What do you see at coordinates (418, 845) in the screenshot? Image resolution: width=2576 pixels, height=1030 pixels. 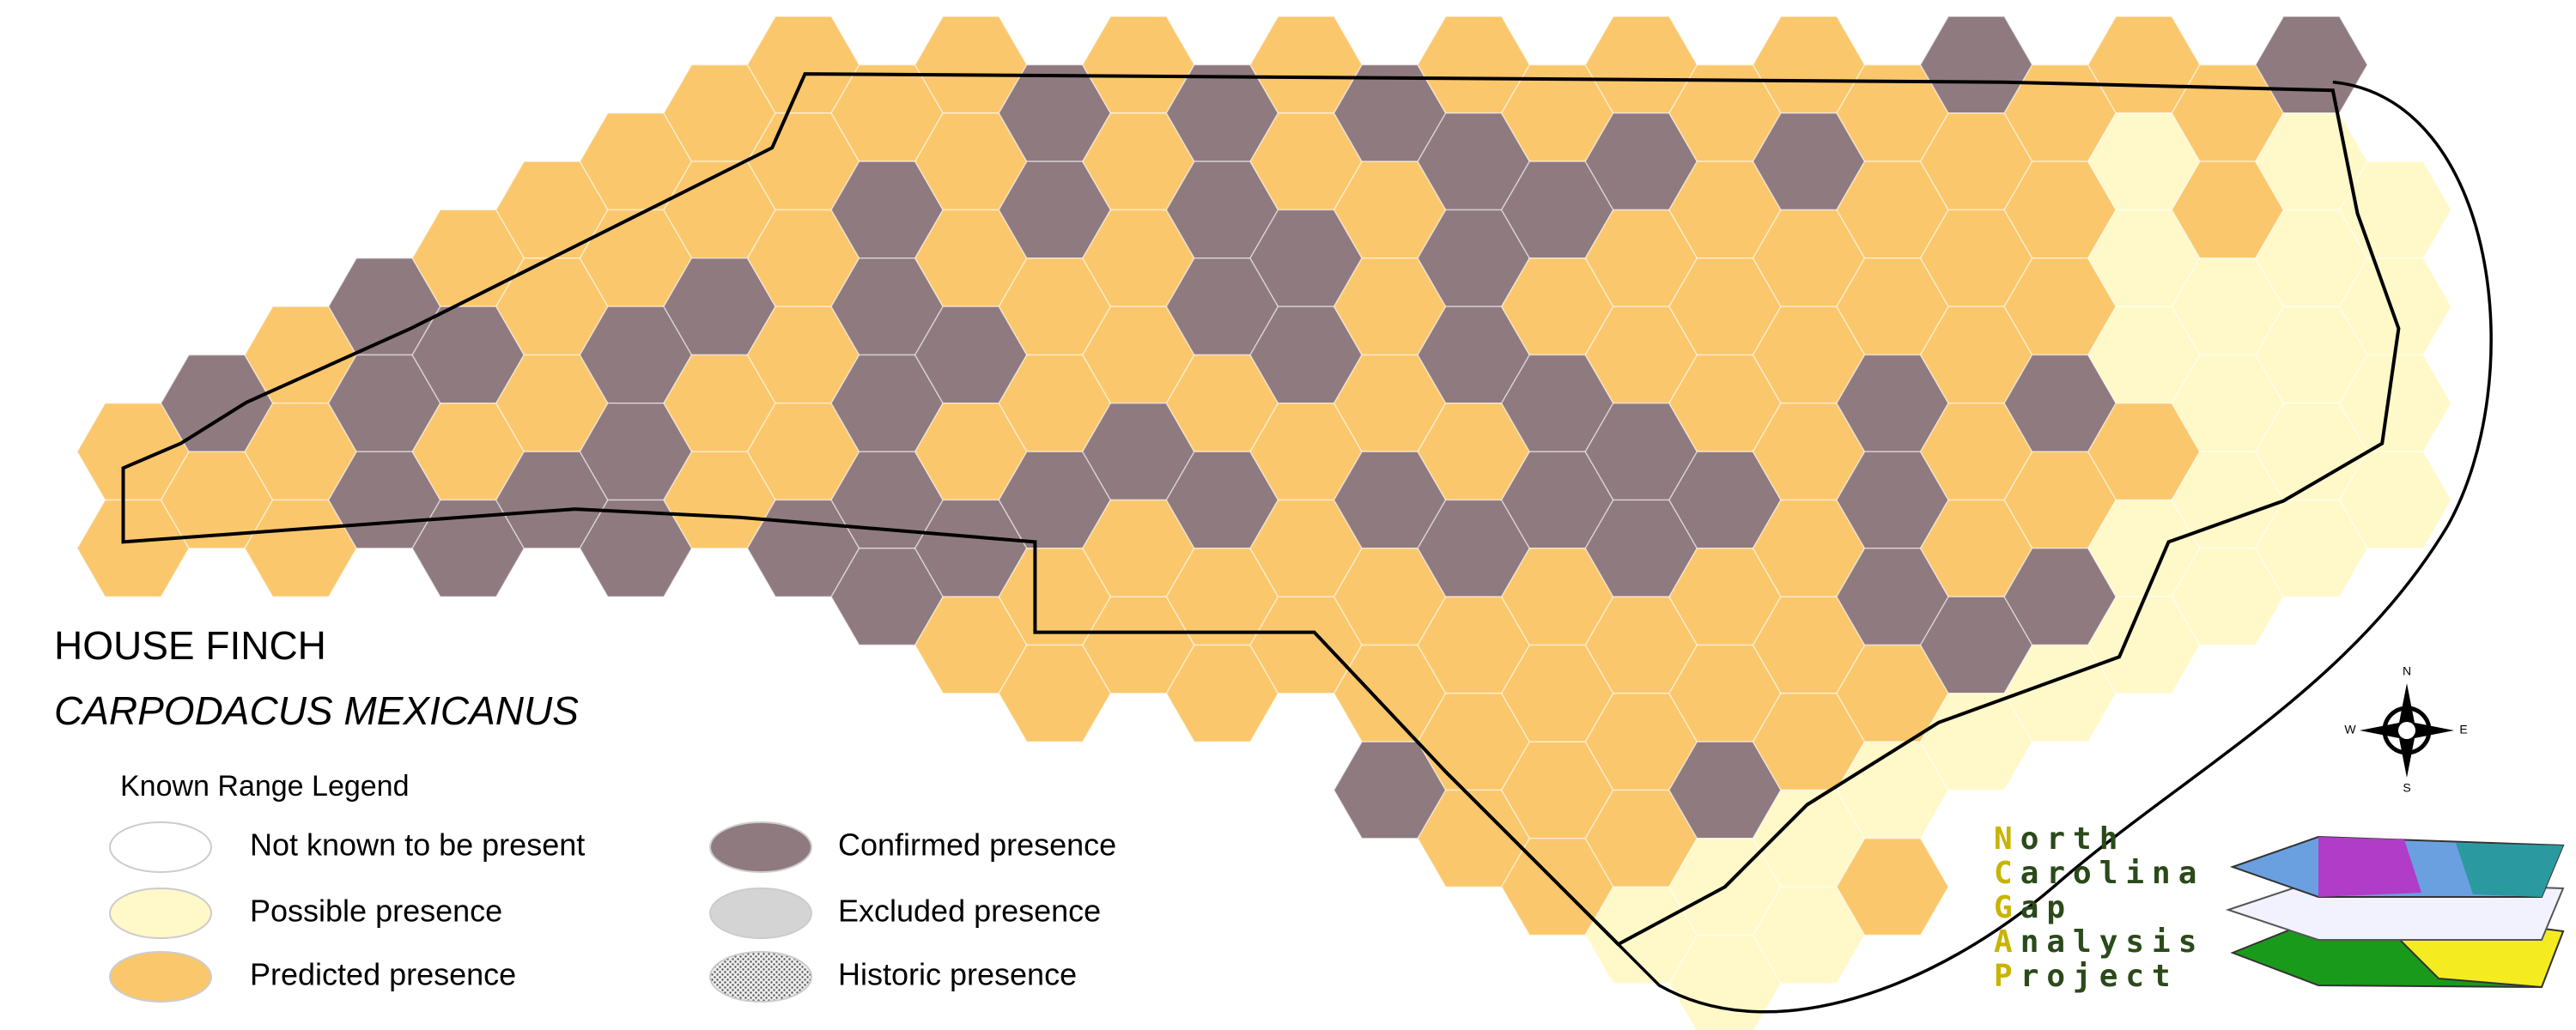 I see `legend-label: Not known to be present` at bounding box center [418, 845].